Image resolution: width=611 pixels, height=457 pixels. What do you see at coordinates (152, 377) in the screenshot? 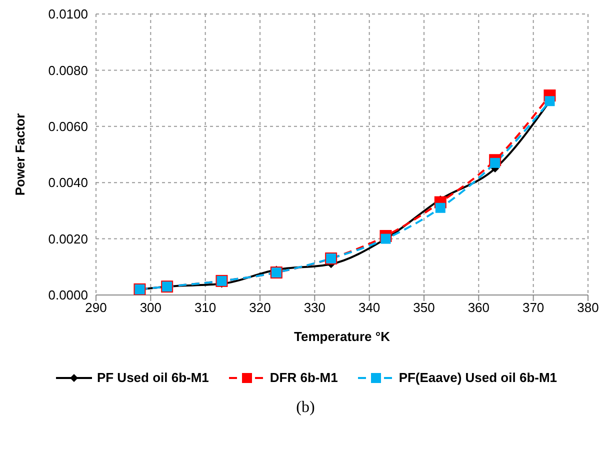
I see `legend-label: PF Used oil 6b-M1` at bounding box center [152, 377].